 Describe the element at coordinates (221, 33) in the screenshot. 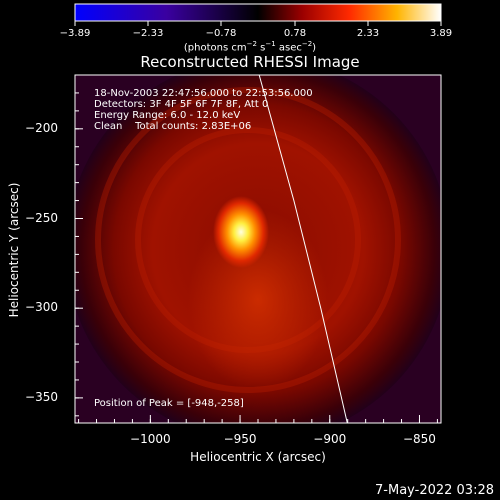

I see `colorbar-tick-label: −0.78` at that location.